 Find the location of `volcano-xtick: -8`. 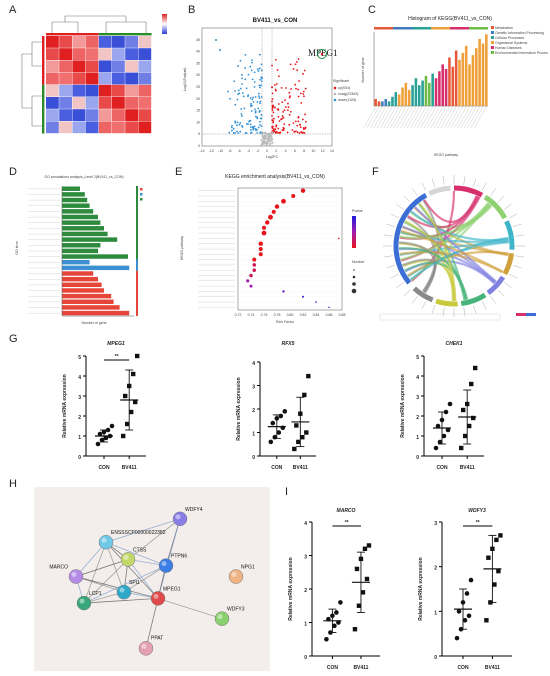

volcano-xtick: -8 is located at coordinates (229, 151).